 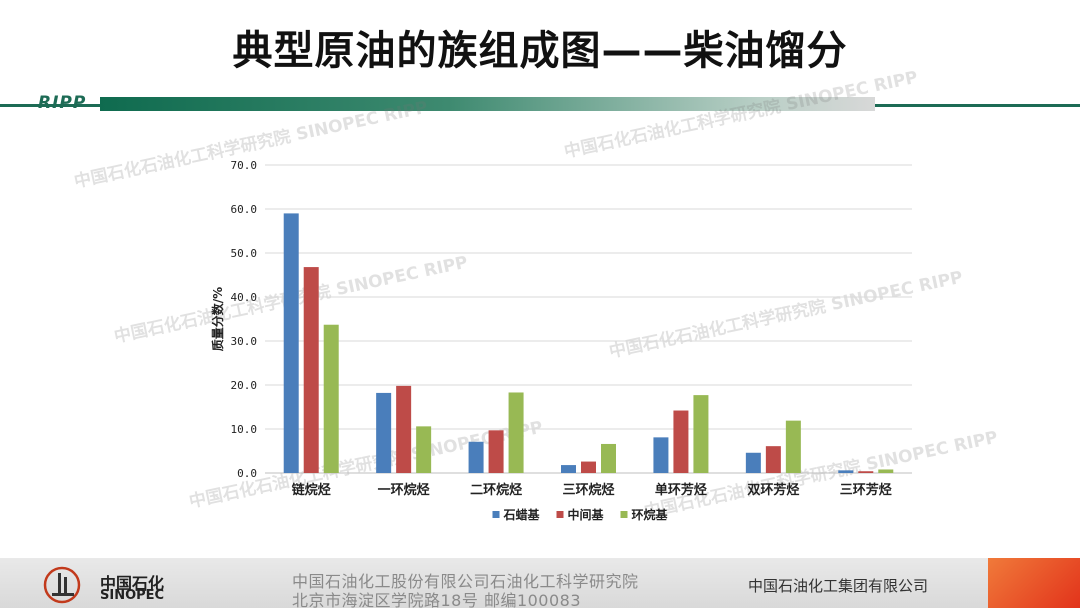 I want to click on x-tick-label: 单环芳烃, so click(x=681, y=490).